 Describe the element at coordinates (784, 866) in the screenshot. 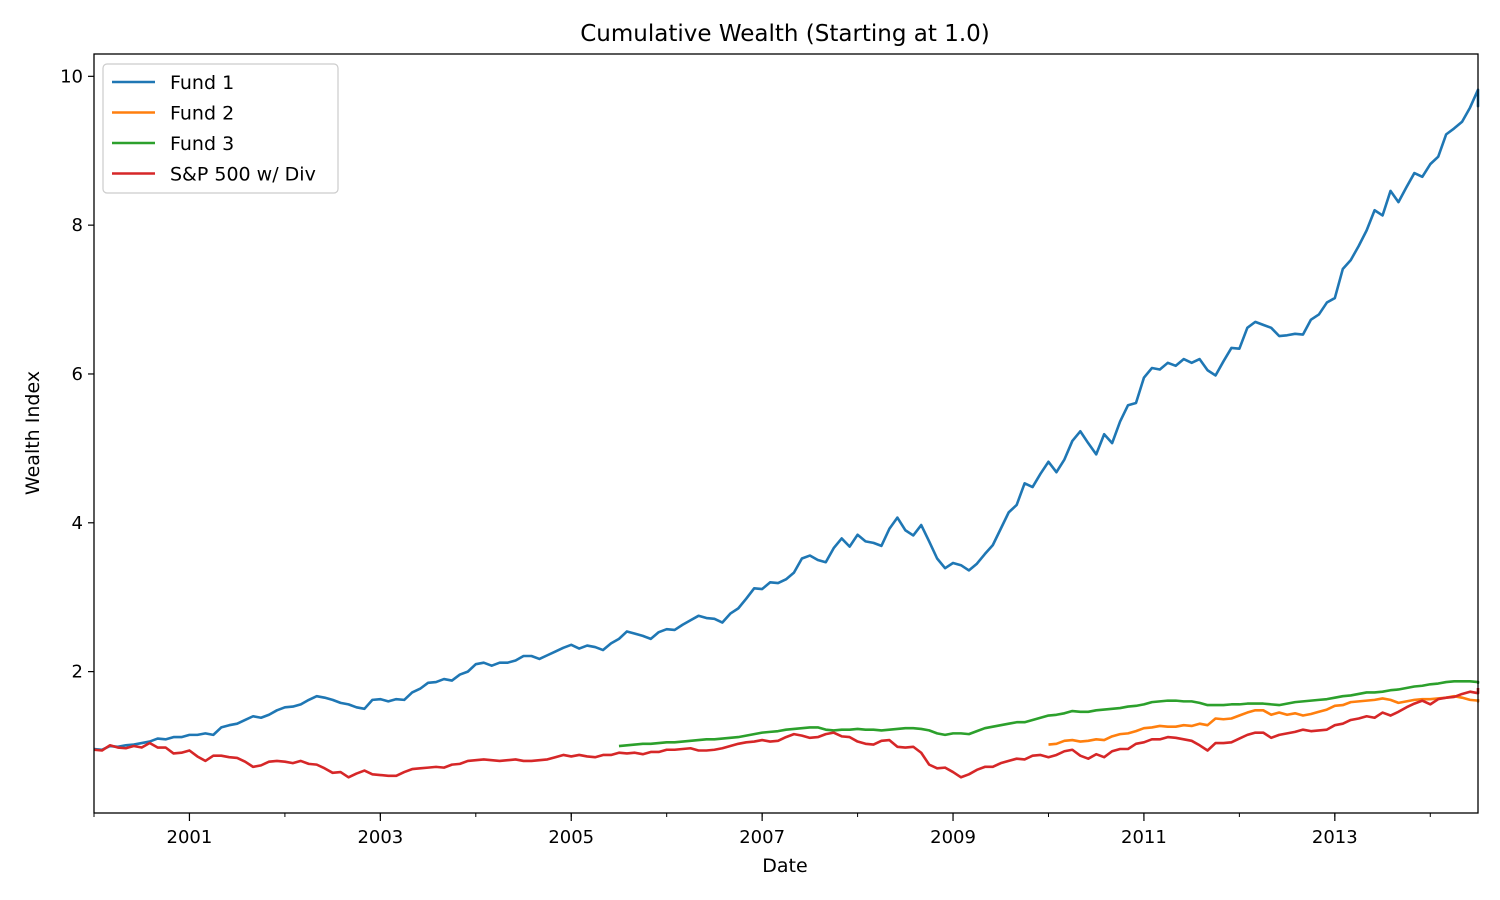

I see `x-axis-label: Date` at that location.